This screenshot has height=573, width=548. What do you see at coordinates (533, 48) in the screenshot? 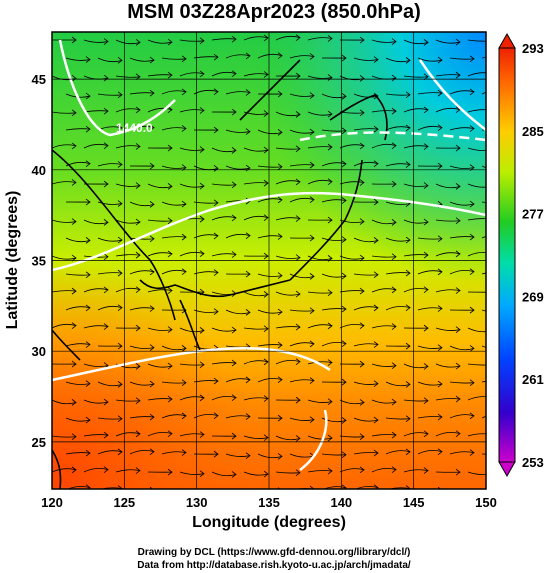
I see `colorbar-tick-label: 293` at bounding box center [533, 48].